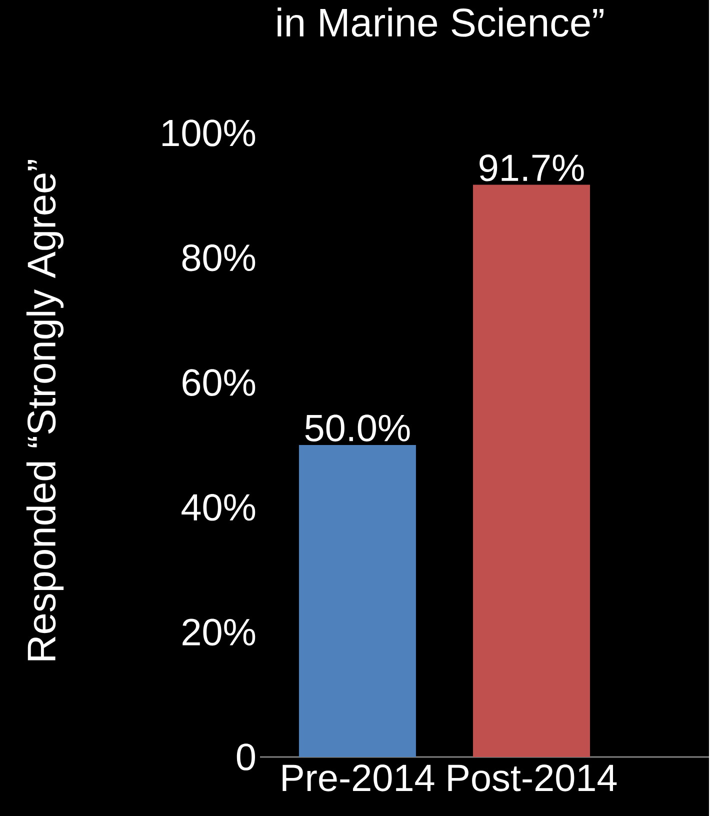  What do you see at coordinates (532, 778) in the screenshot?
I see `x-tick-label: Post-2014` at bounding box center [532, 778].